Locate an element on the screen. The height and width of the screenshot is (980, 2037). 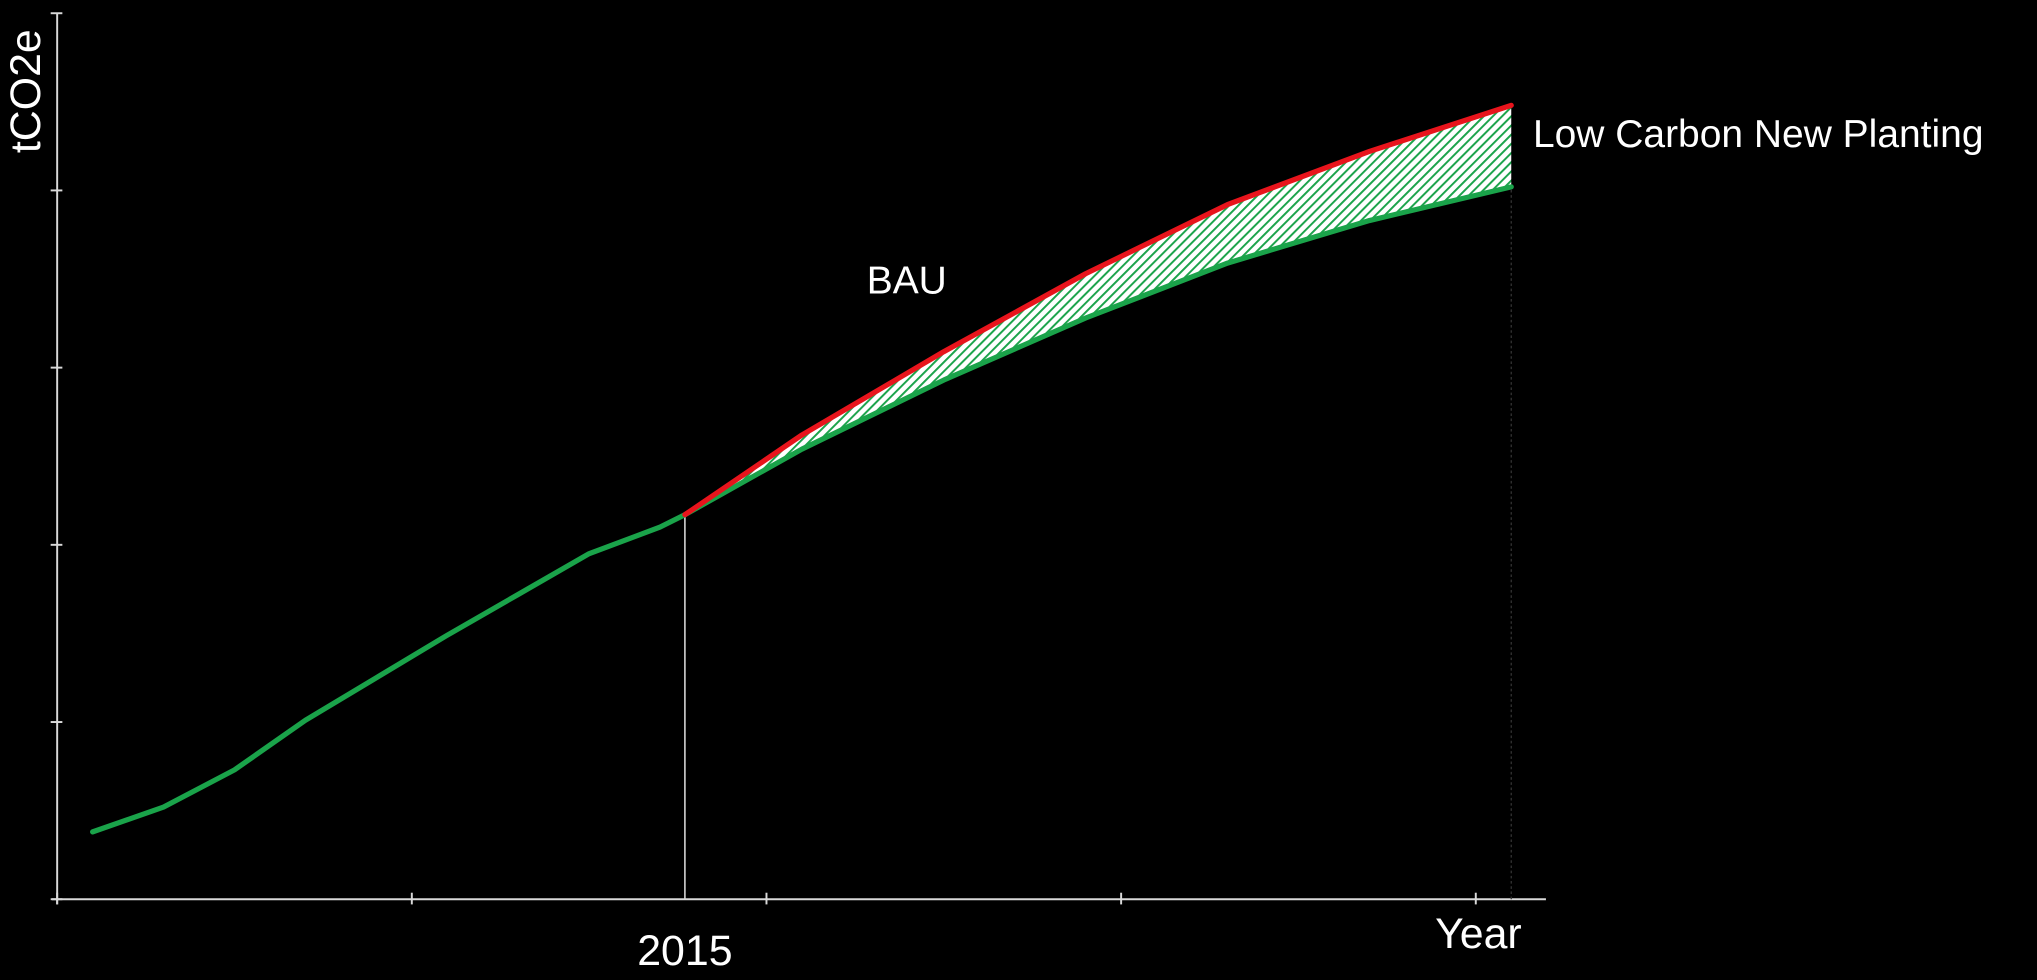
series-label: BAU is located at coordinates (907, 281).